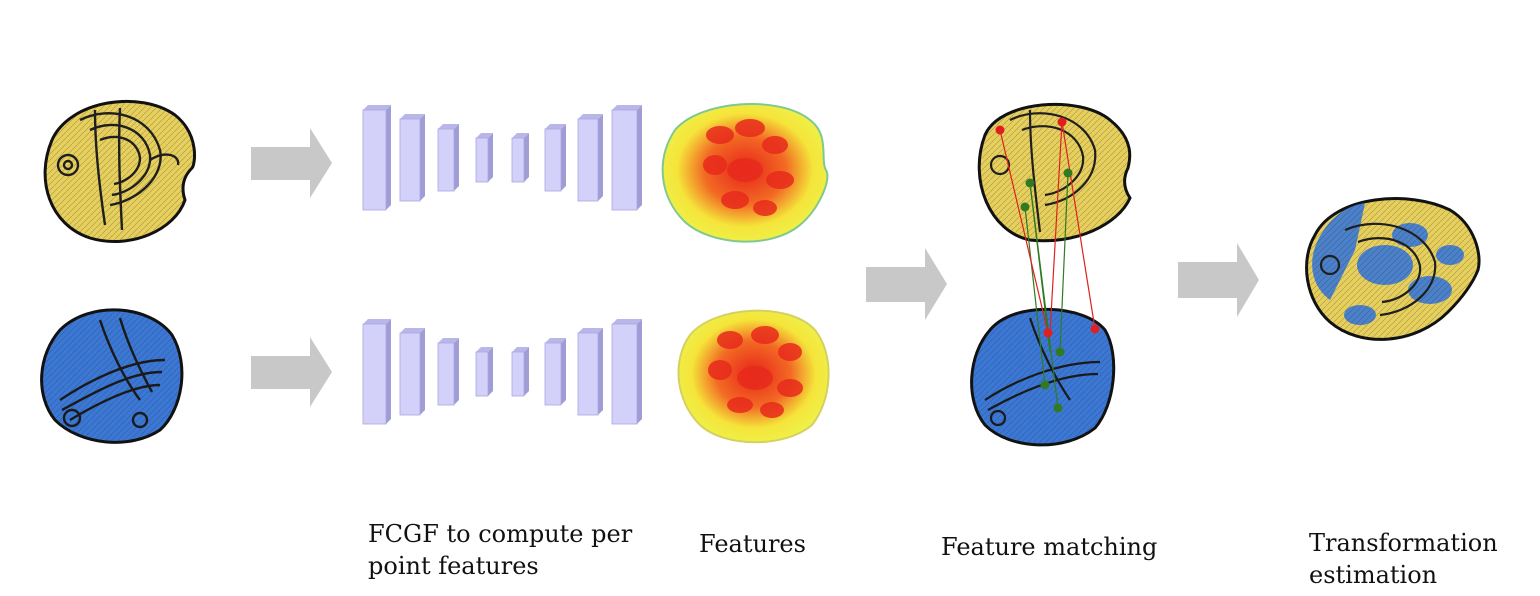 The width and height of the screenshot is (1540, 596). I want to click on caption-fcgf-line-1: FCGF to compute per, so click(500, 534).